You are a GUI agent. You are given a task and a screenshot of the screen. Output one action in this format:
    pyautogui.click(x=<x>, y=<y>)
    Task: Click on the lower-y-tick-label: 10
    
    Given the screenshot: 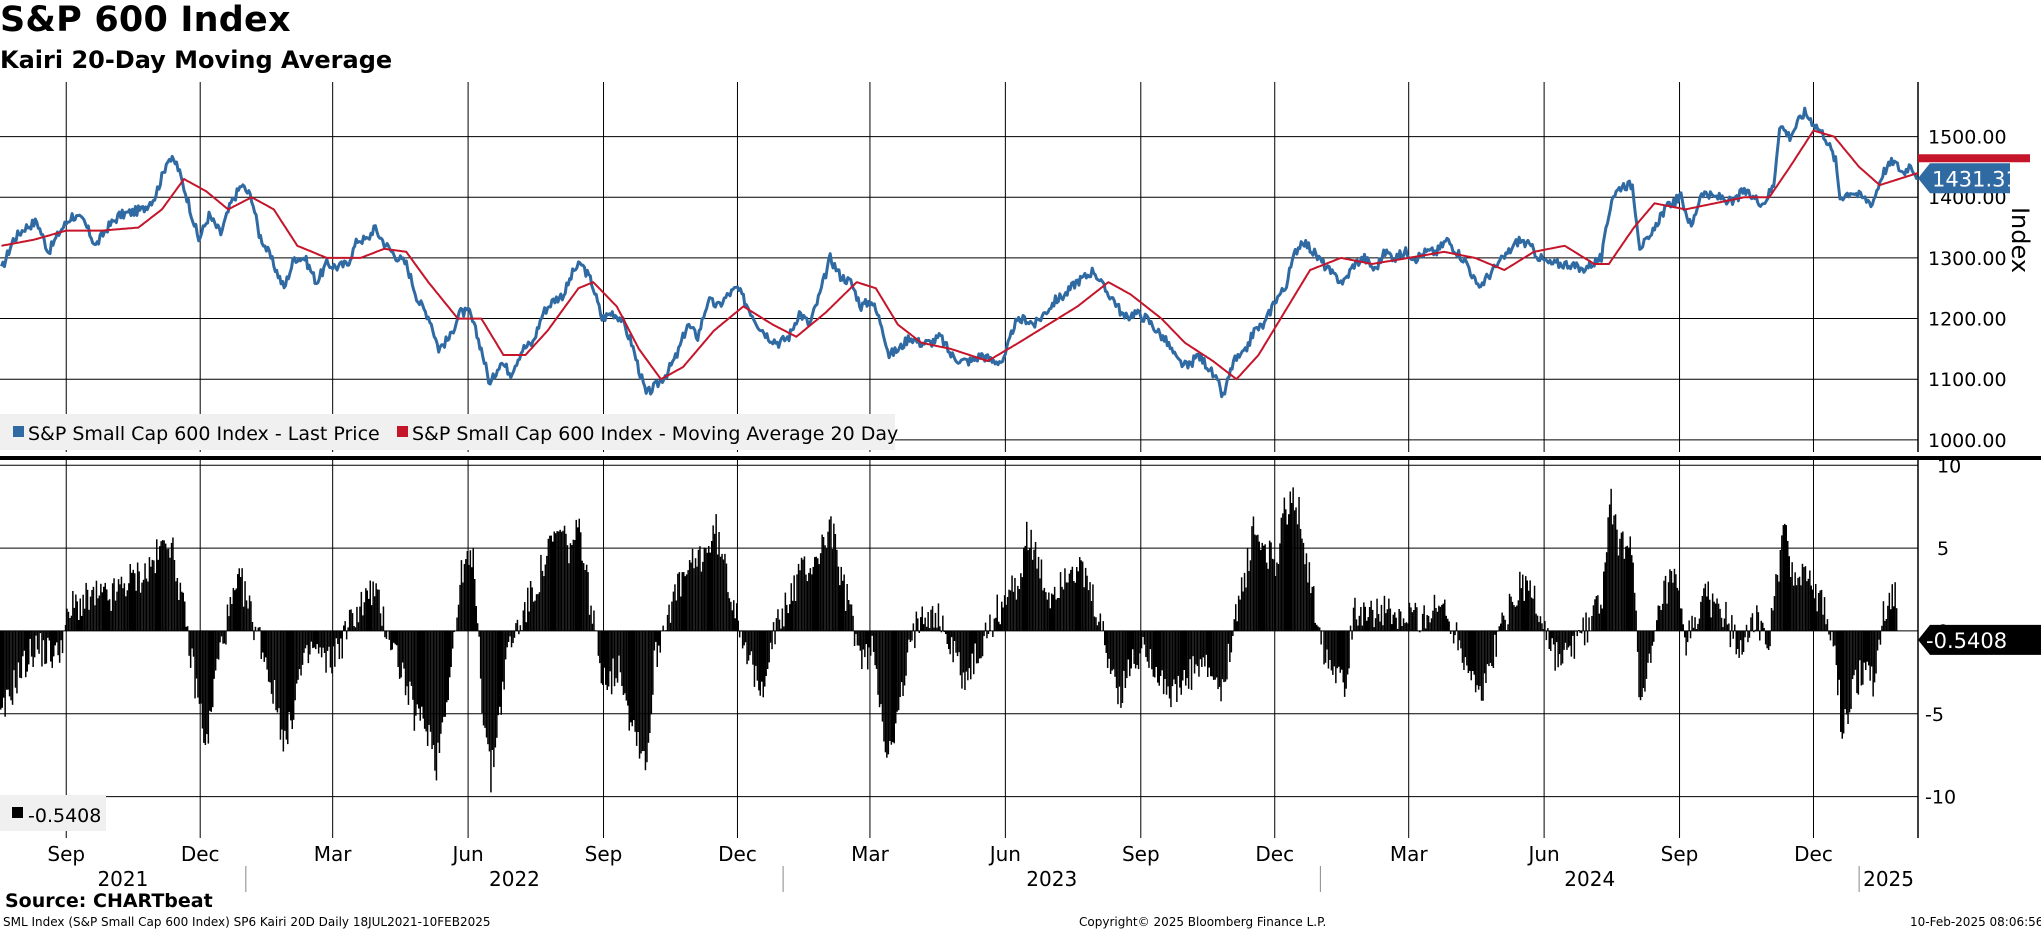 What is the action you would take?
    pyautogui.click(x=1949, y=466)
    